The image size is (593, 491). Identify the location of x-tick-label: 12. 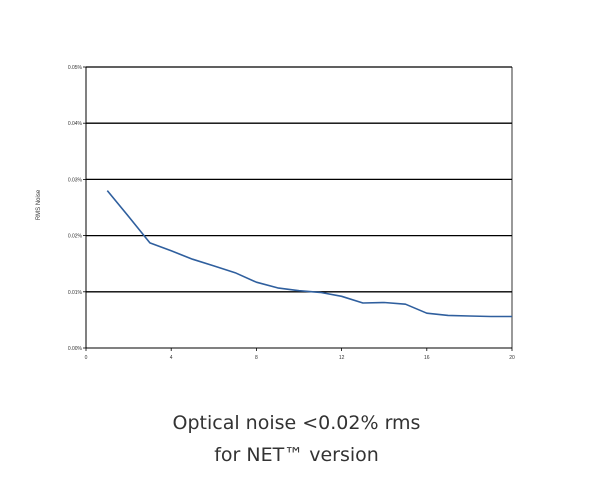
(342, 358).